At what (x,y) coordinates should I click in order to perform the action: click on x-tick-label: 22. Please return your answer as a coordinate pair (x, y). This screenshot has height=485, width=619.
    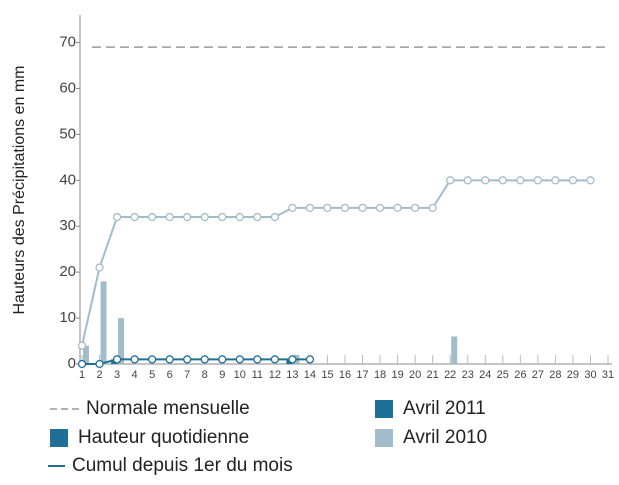
    Looking at the image, I should click on (450, 375).